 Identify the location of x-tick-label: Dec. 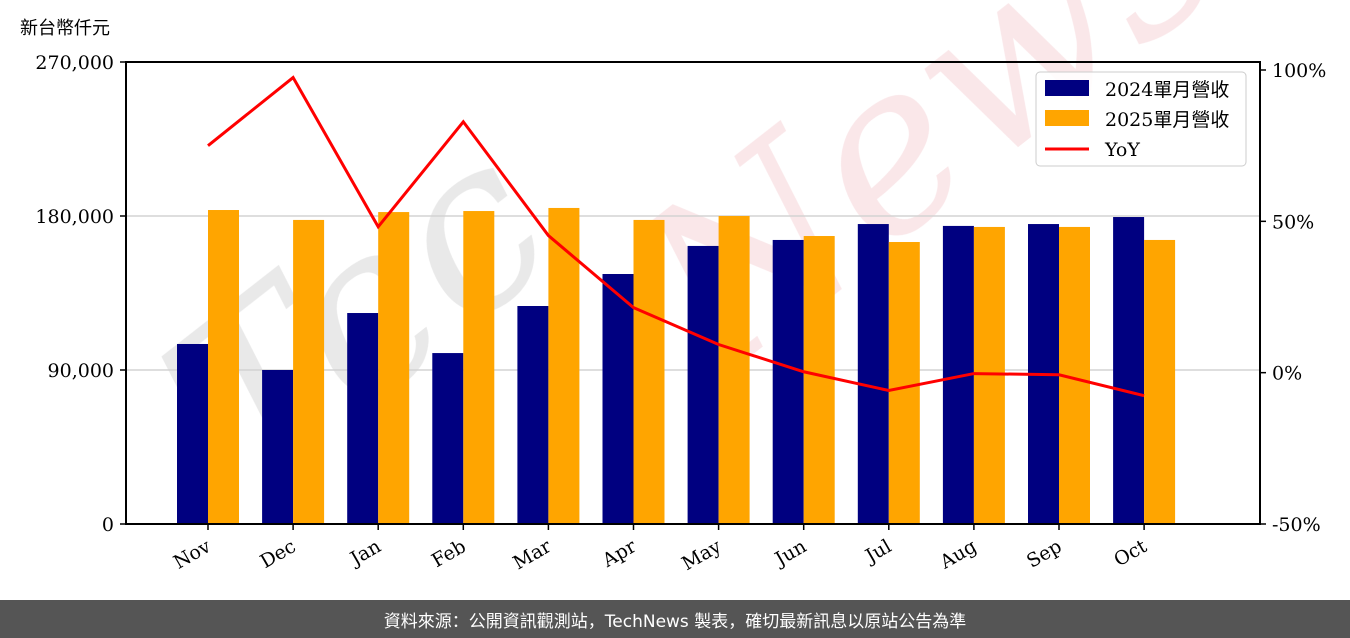
(277, 554).